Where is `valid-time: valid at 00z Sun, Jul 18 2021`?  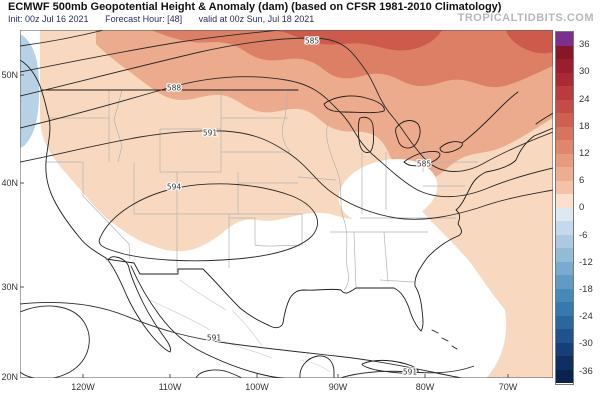 valid-time: valid at 00z Sun, Jul 18 2021 is located at coordinates (256, 19).